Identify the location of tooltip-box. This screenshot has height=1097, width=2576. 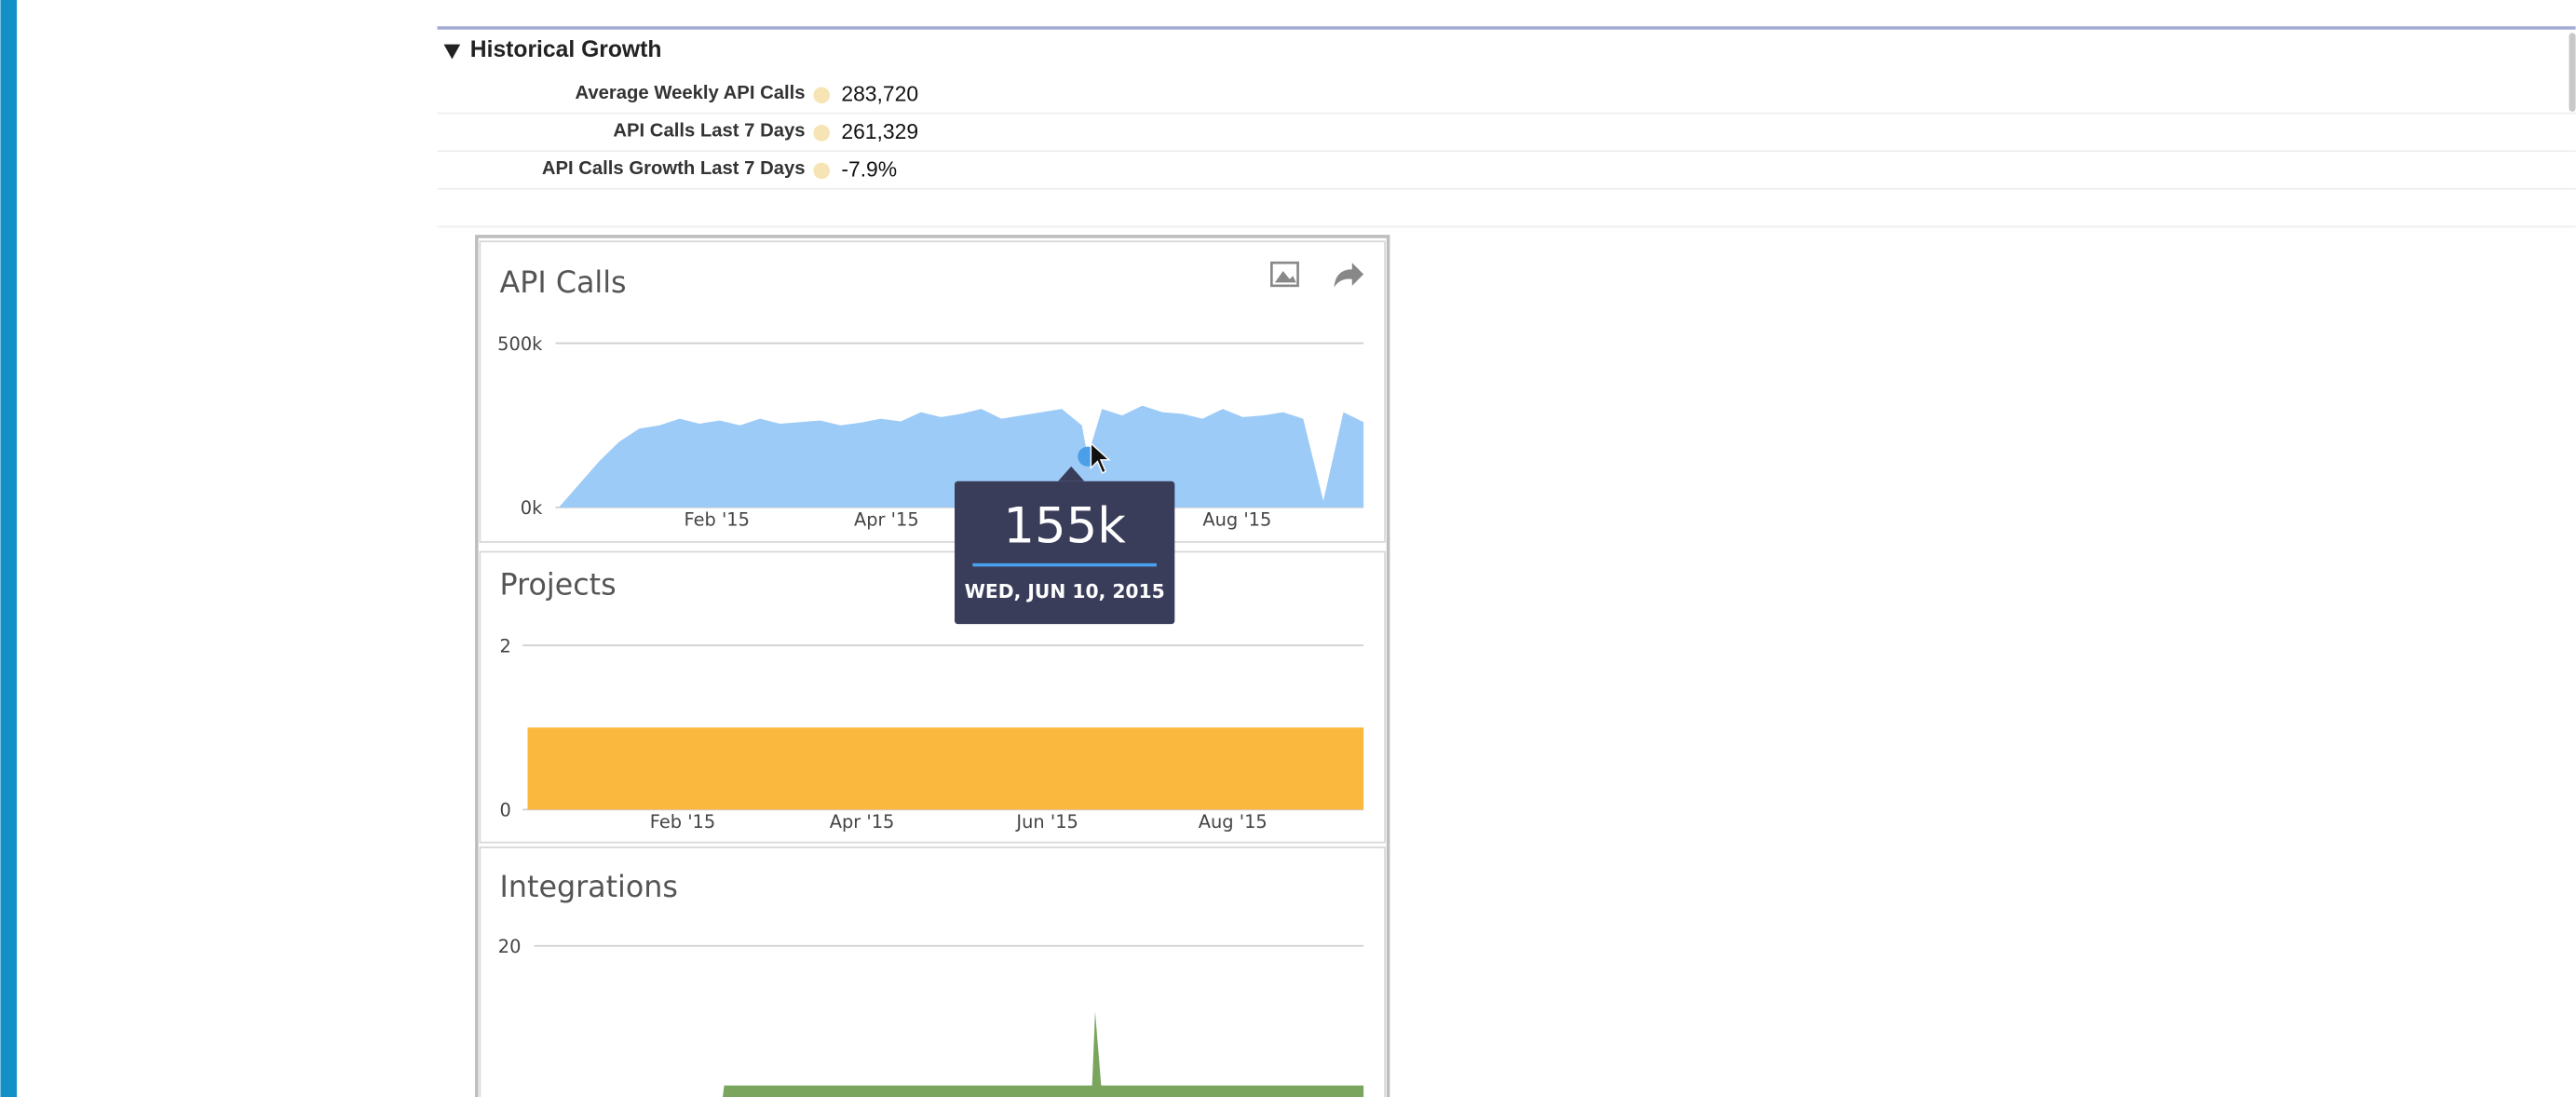
(1065, 553).